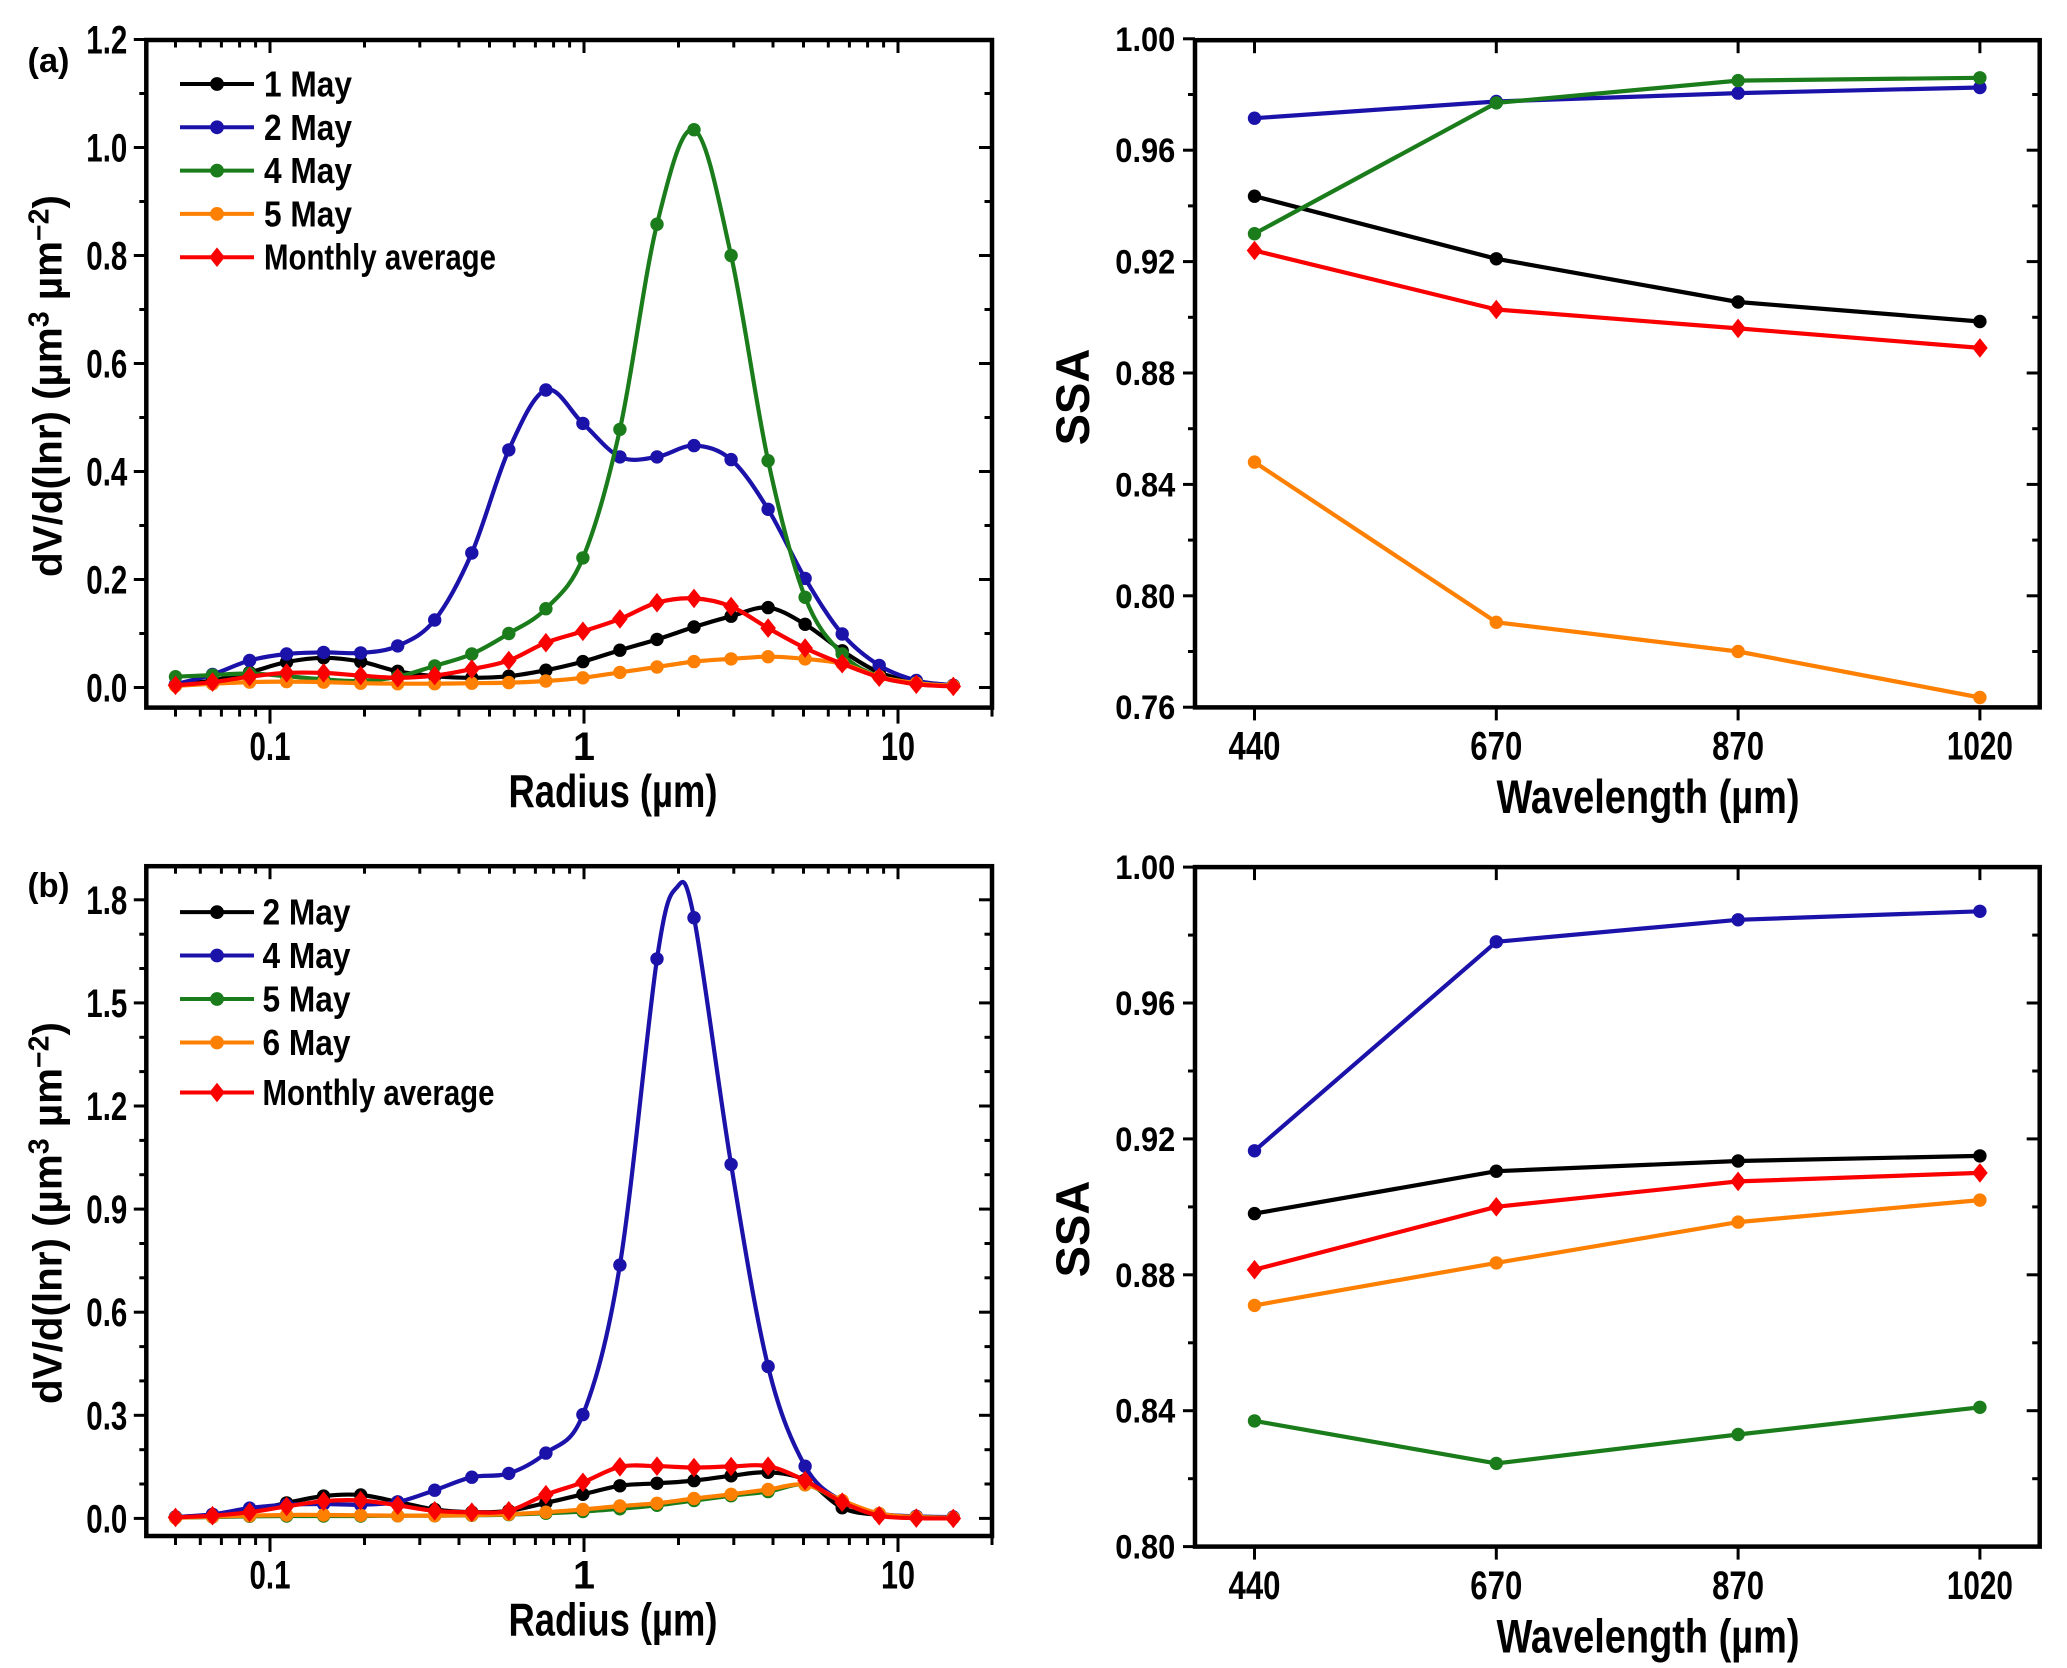  I want to click on svg-text: 1 May, so click(308, 84).